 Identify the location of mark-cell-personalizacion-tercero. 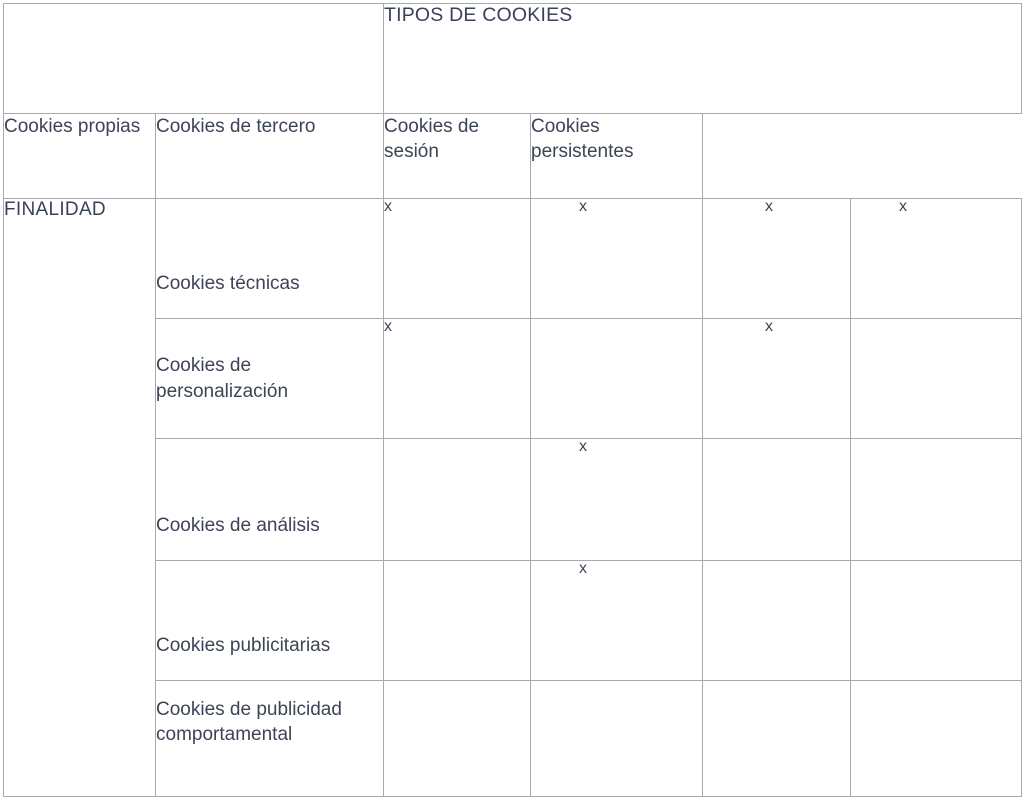
(616, 378).